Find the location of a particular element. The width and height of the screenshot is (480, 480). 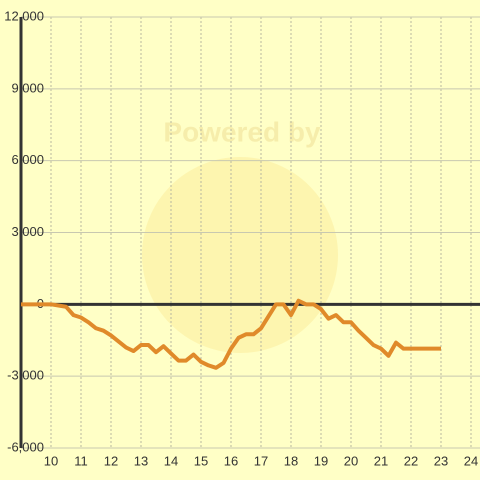

x-tick-label: 22 is located at coordinates (411, 460).